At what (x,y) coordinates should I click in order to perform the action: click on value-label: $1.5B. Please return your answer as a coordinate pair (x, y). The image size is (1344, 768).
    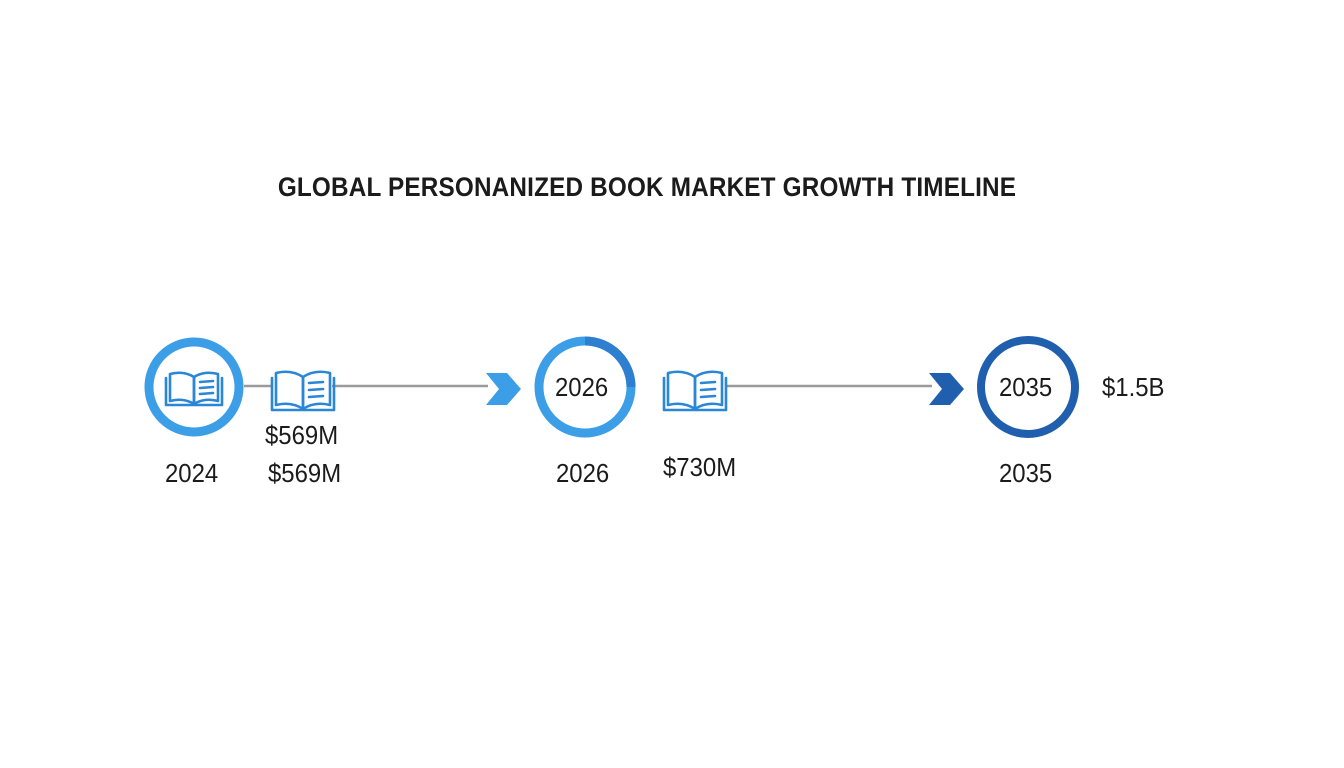
    Looking at the image, I should click on (1133, 387).